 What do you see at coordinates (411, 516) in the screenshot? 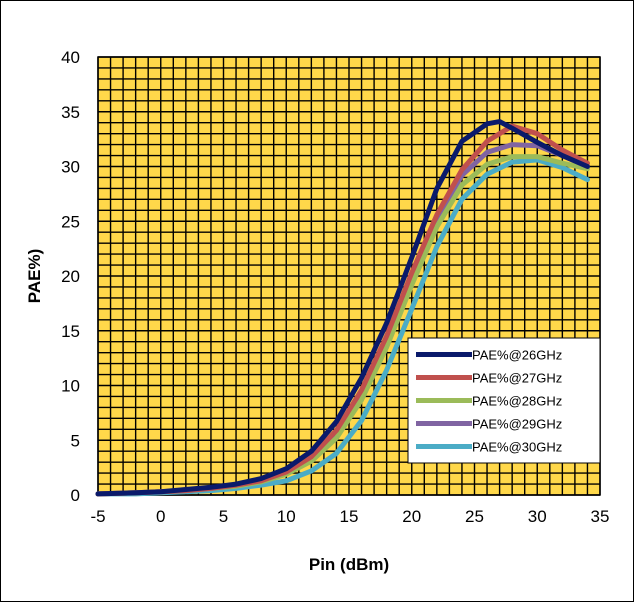
I see `x-tick-label: 20` at bounding box center [411, 516].